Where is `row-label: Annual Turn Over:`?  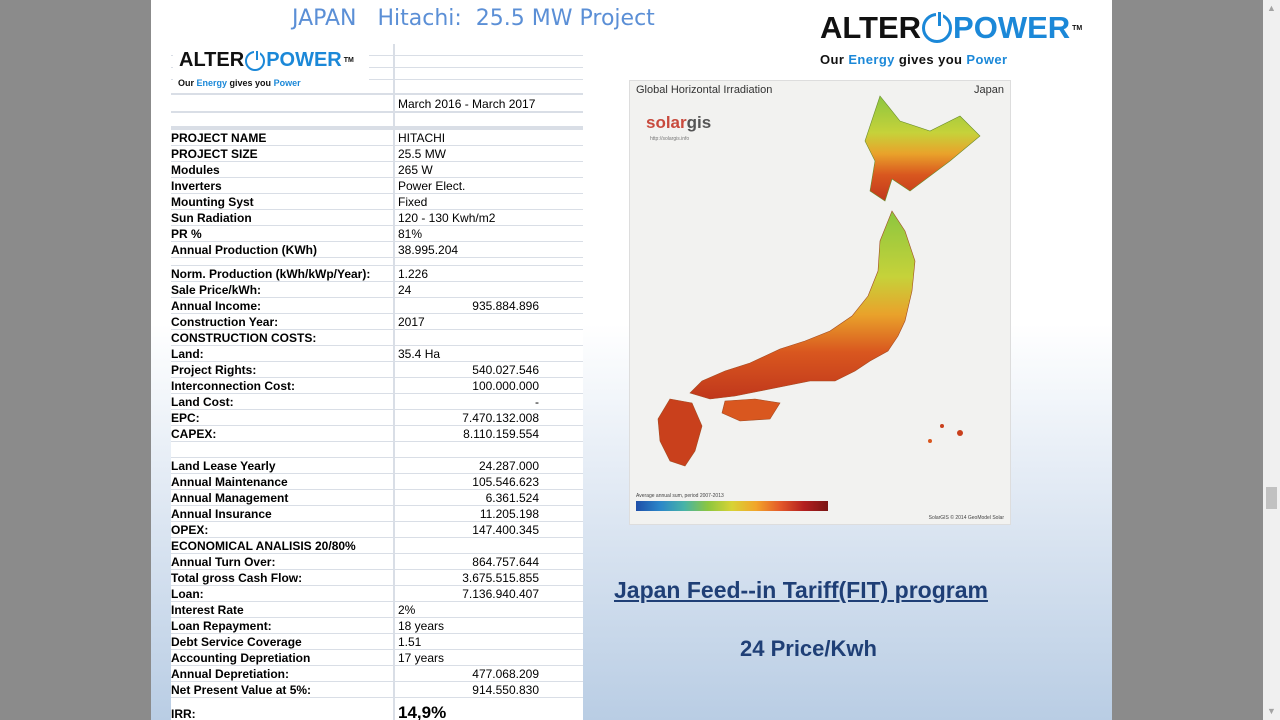 row-label: Annual Turn Over: is located at coordinates (282, 561).